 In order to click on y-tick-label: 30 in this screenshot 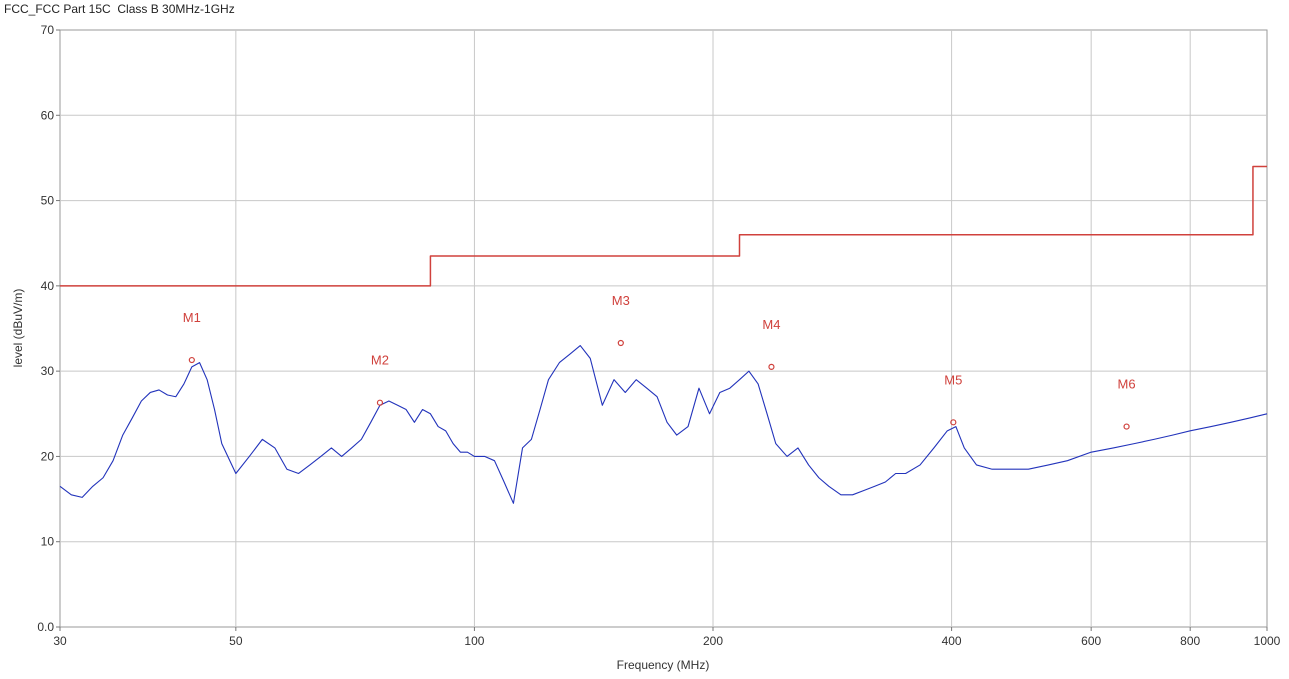, I will do `click(48, 371)`.